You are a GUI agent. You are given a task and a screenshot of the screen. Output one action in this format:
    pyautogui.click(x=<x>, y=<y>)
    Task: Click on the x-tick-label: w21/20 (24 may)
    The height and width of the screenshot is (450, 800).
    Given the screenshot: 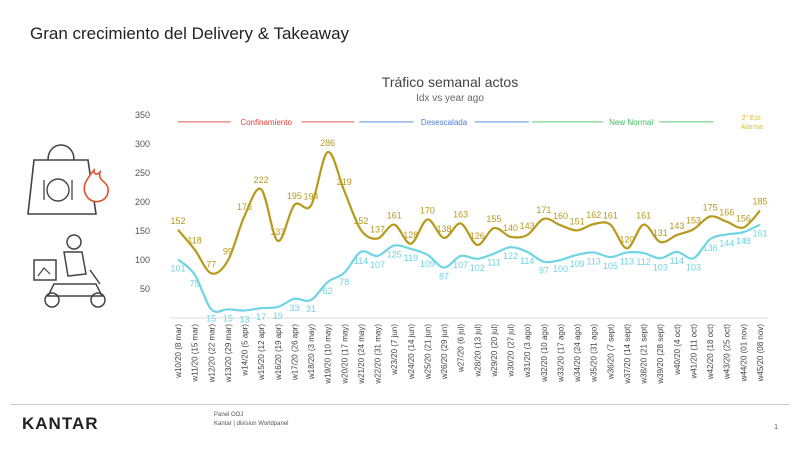 What is the action you would take?
    pyautogui.click(x=361, y=354)
    